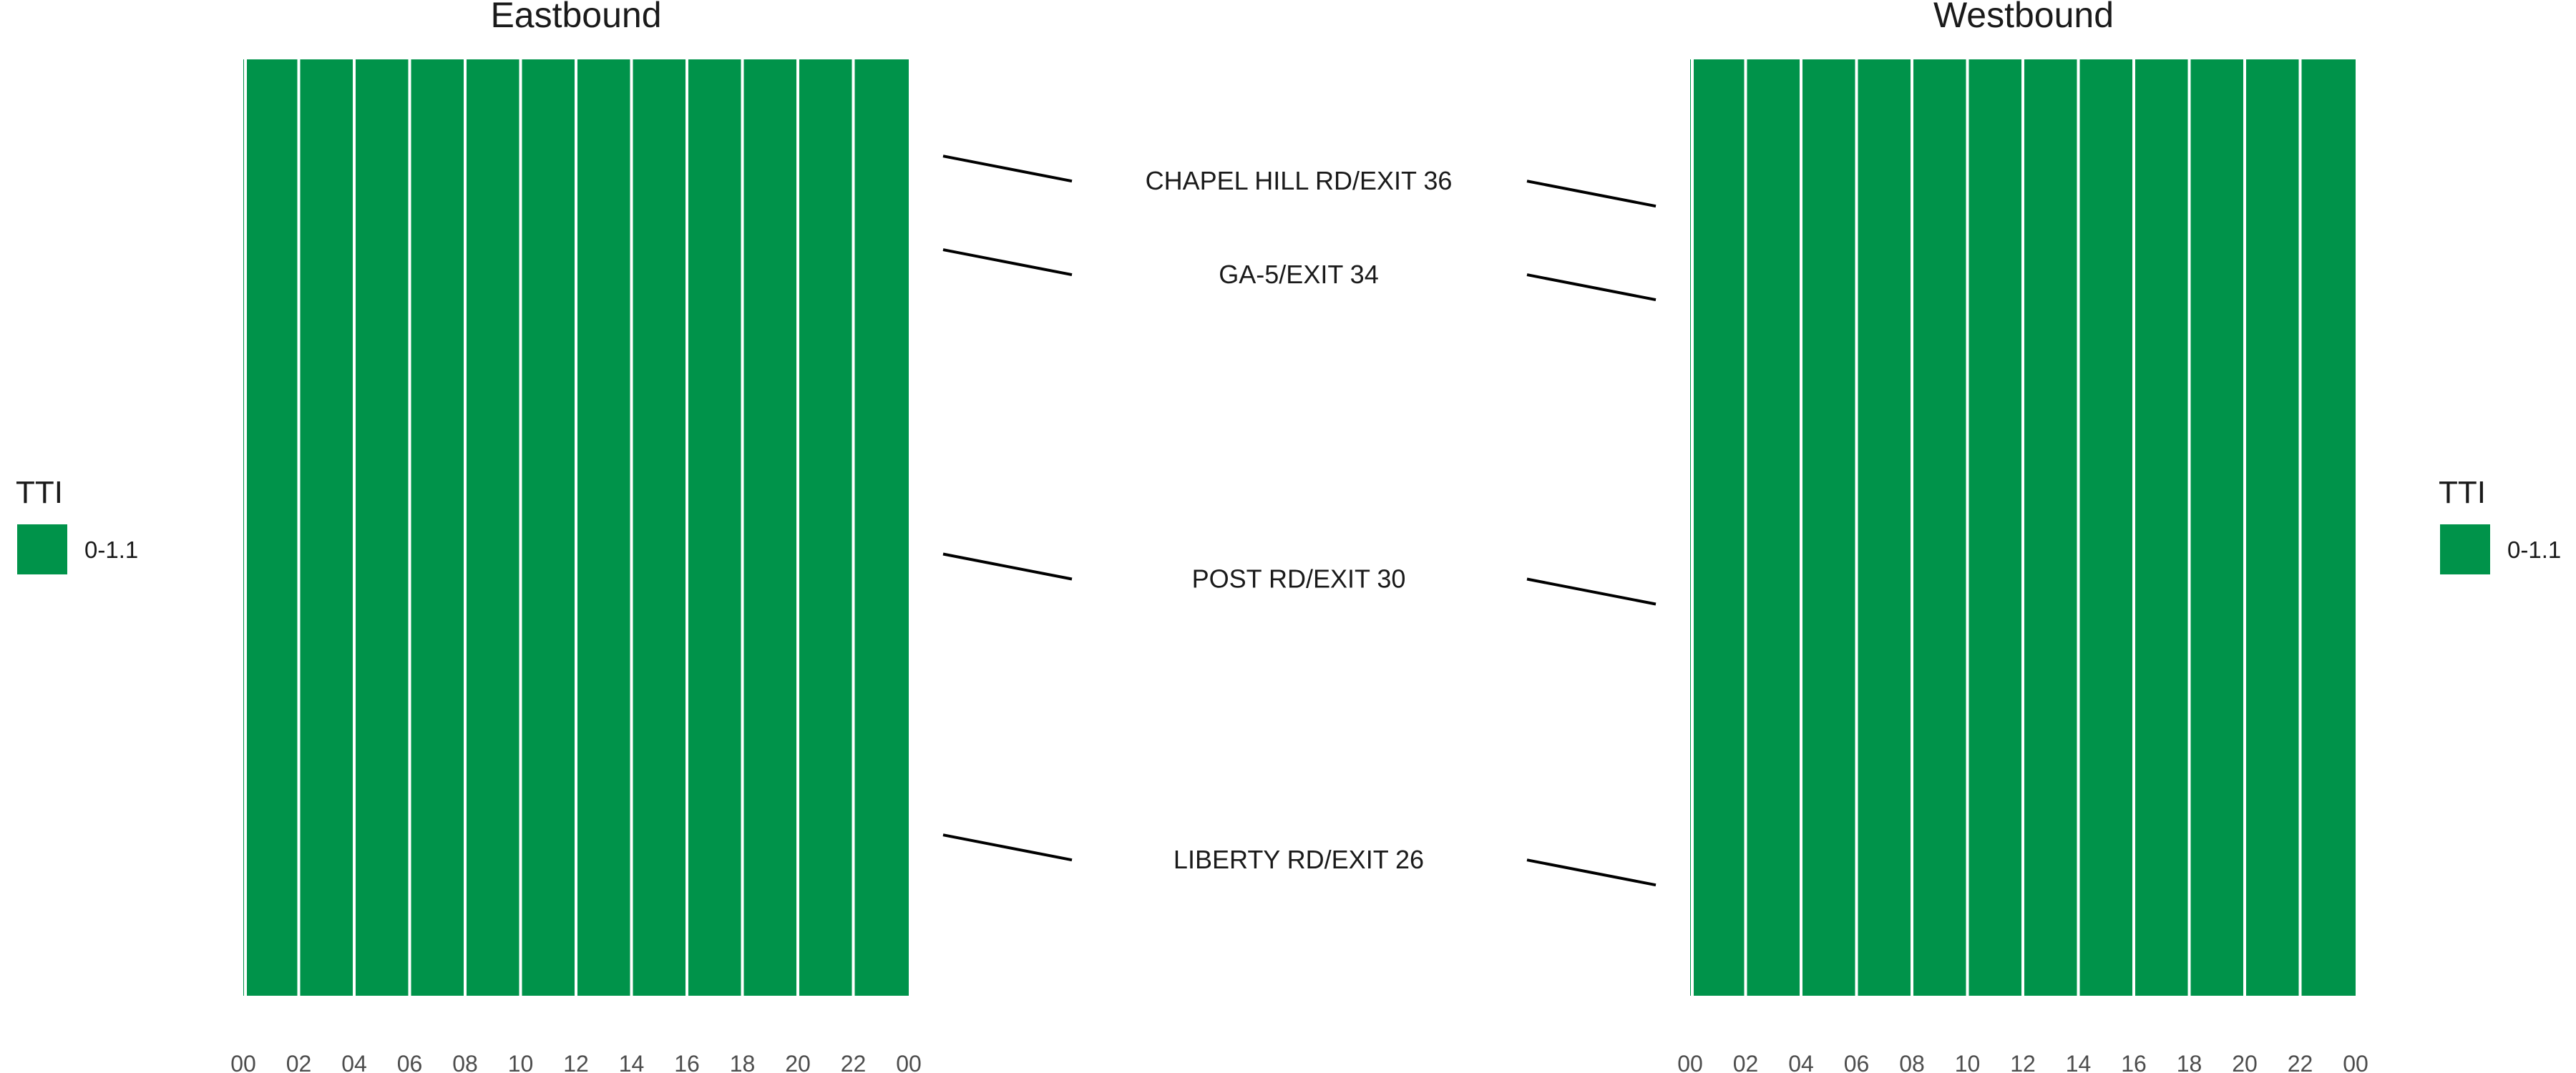  I want to click on westbound-x-tick-label: 14, so click(2079, 1062).